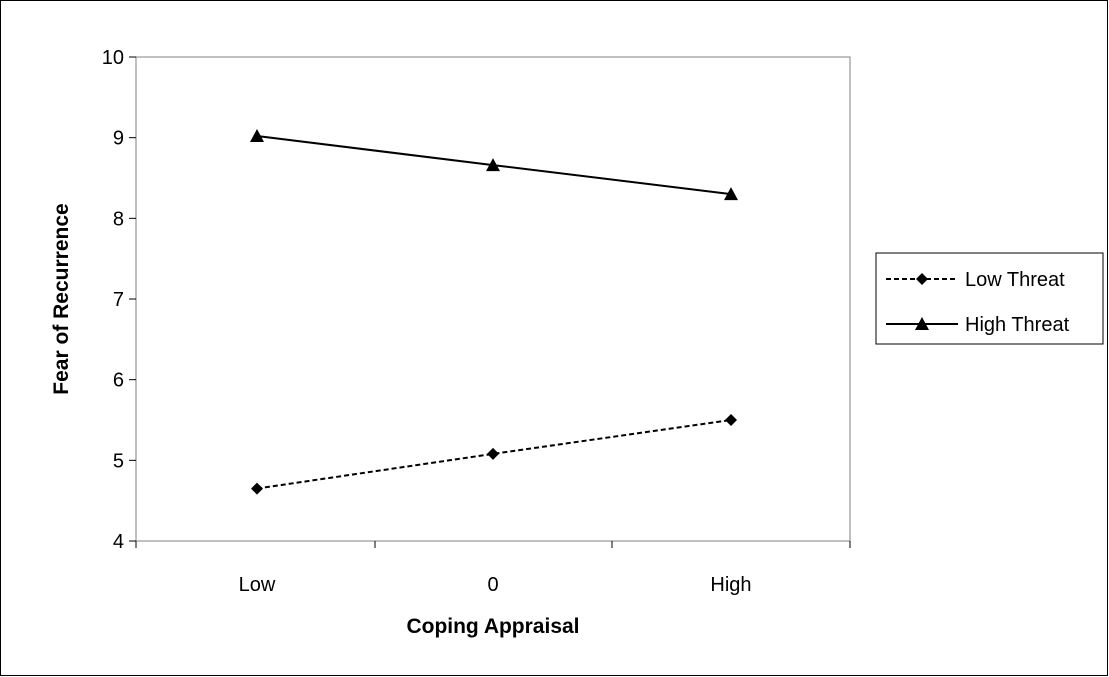  Describe the element at coordinates (61, 298) in the screenshot. I see `y-axis-title: Fear of Recurrence` at that location.